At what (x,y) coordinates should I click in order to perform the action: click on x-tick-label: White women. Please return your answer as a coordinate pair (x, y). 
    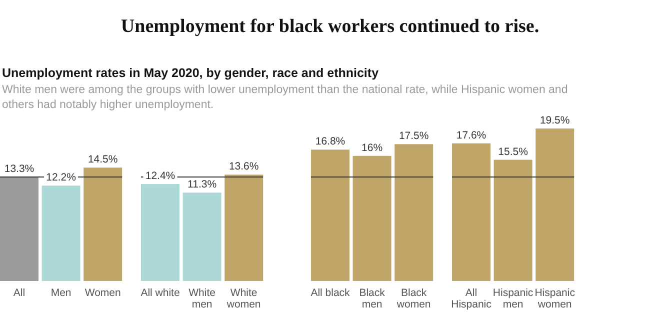
    Looking at the image, I should click on (243, 298).